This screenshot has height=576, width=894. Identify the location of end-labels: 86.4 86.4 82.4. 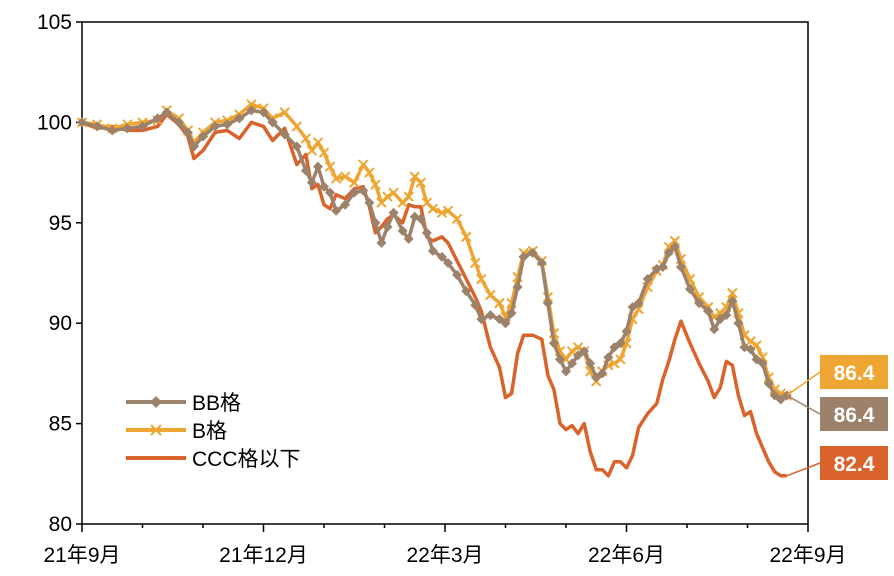
(837, 417).